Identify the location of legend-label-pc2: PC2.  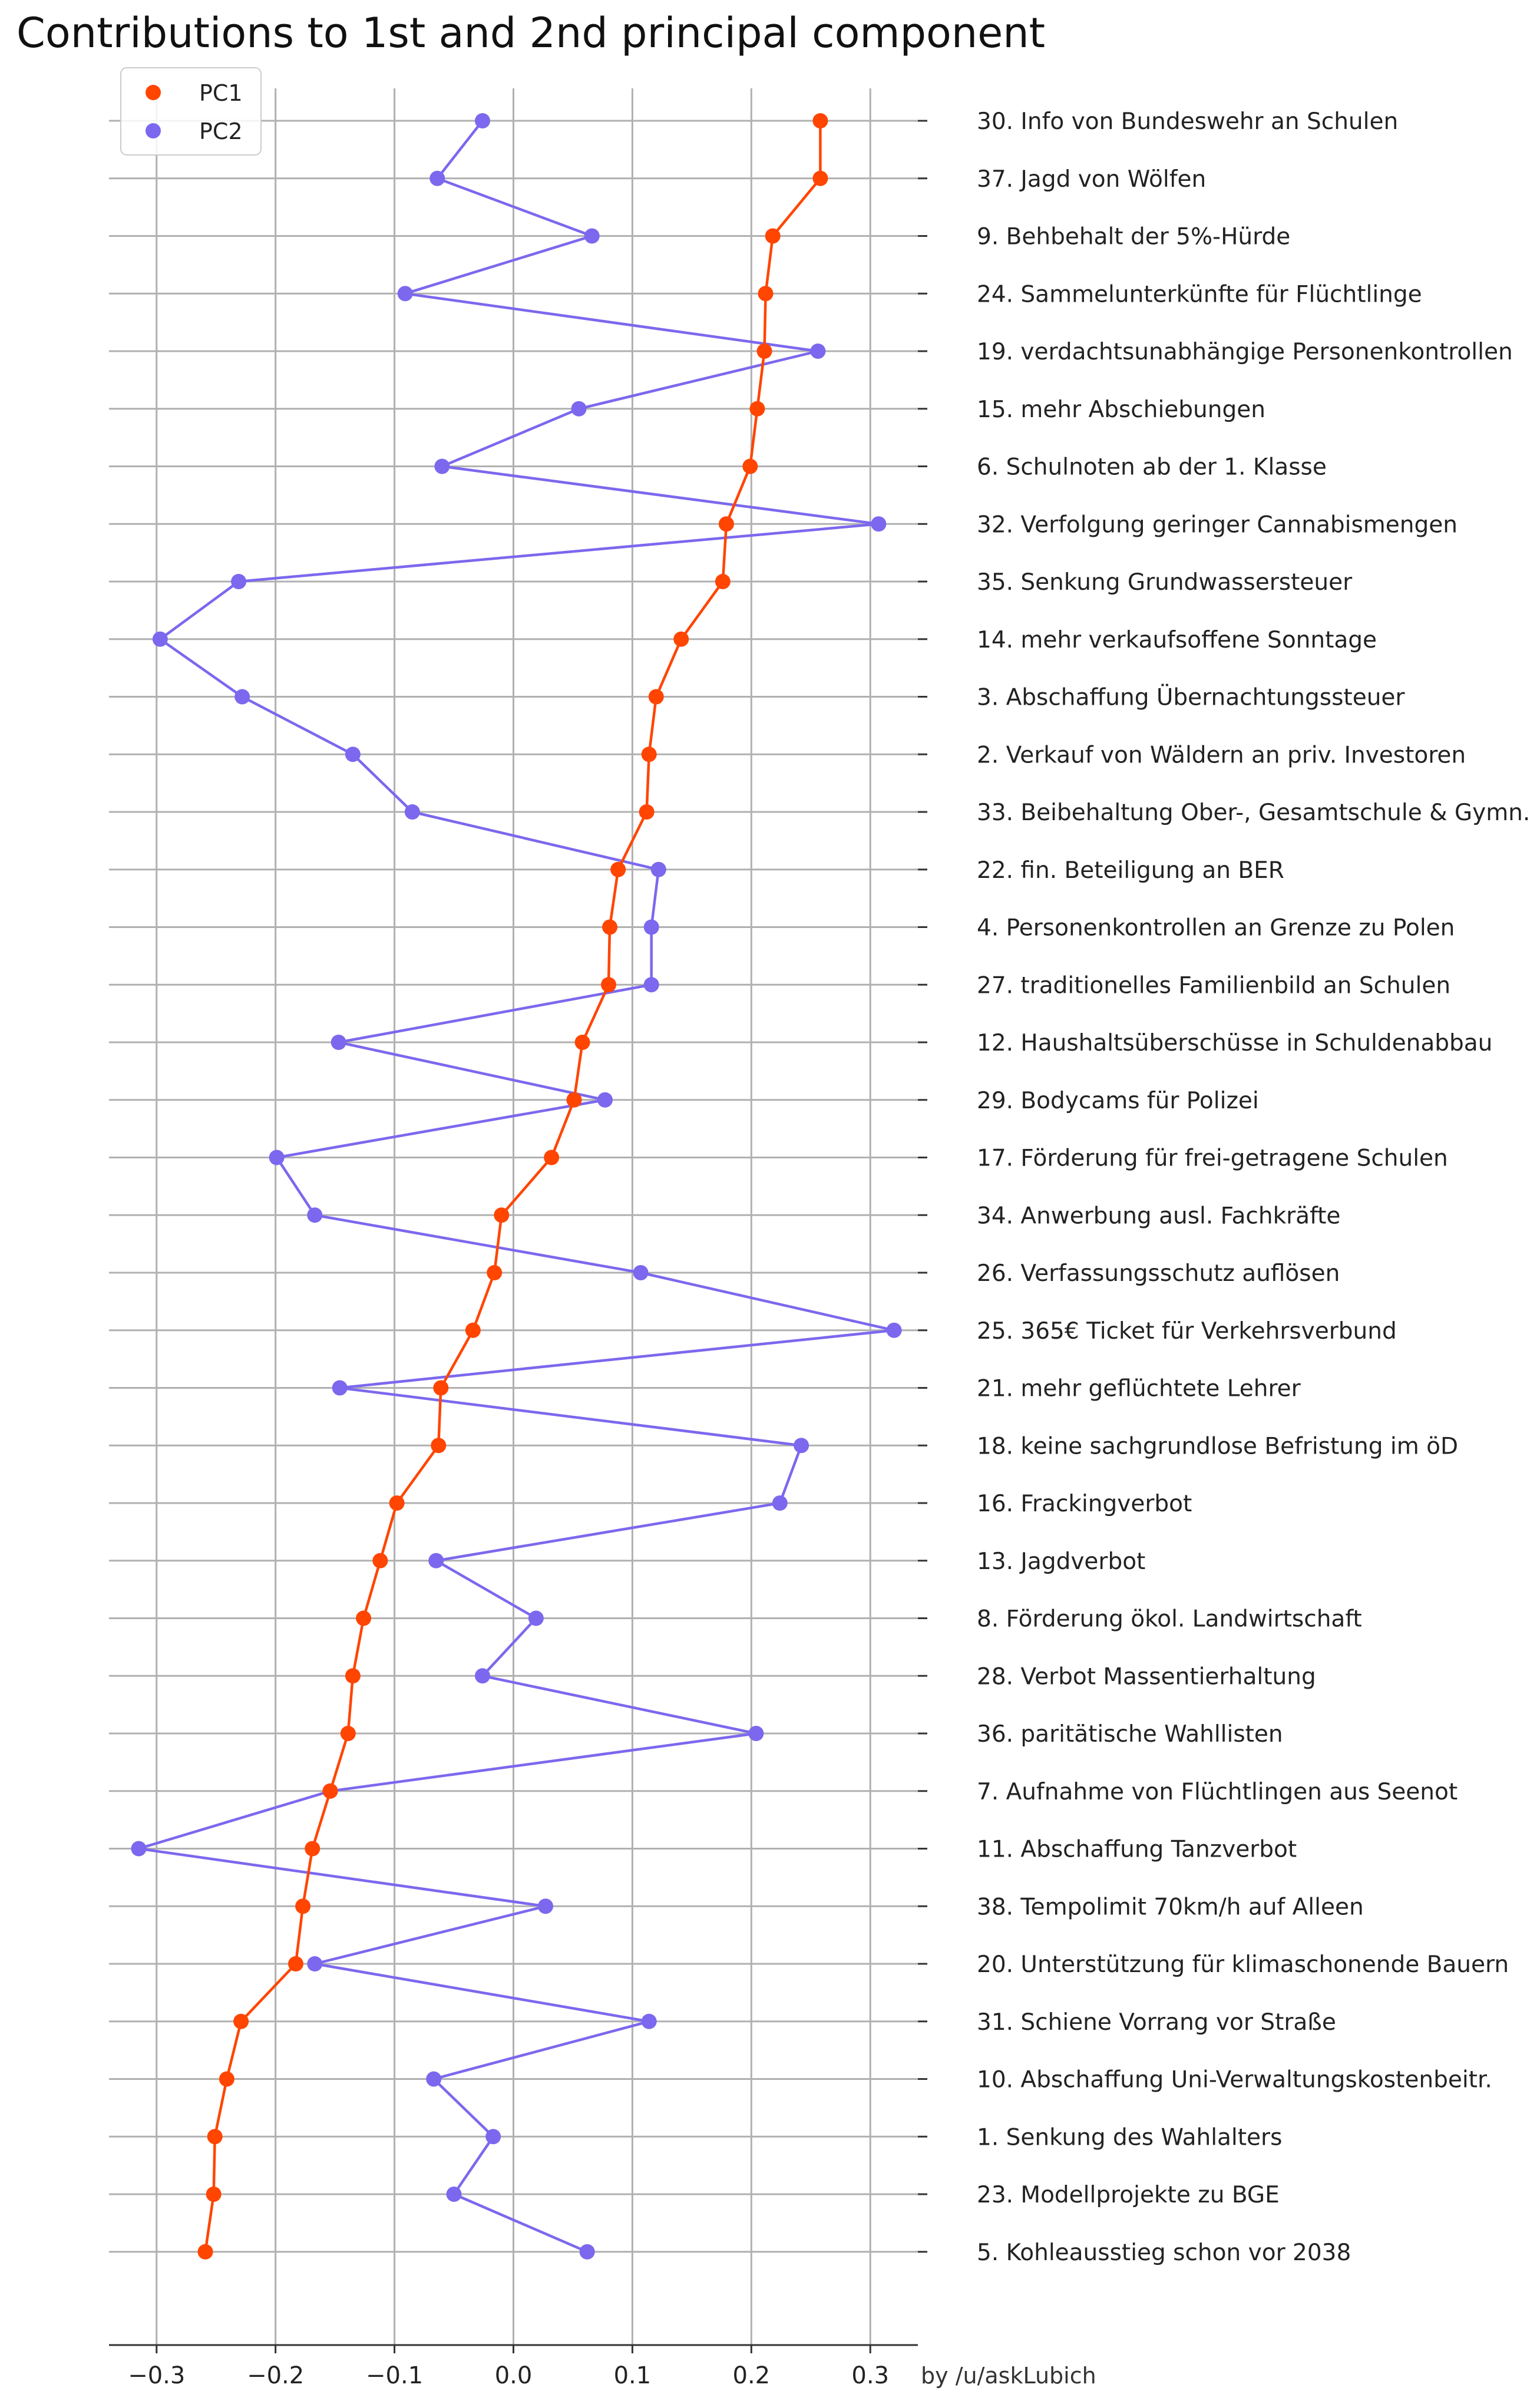
(221, 131).